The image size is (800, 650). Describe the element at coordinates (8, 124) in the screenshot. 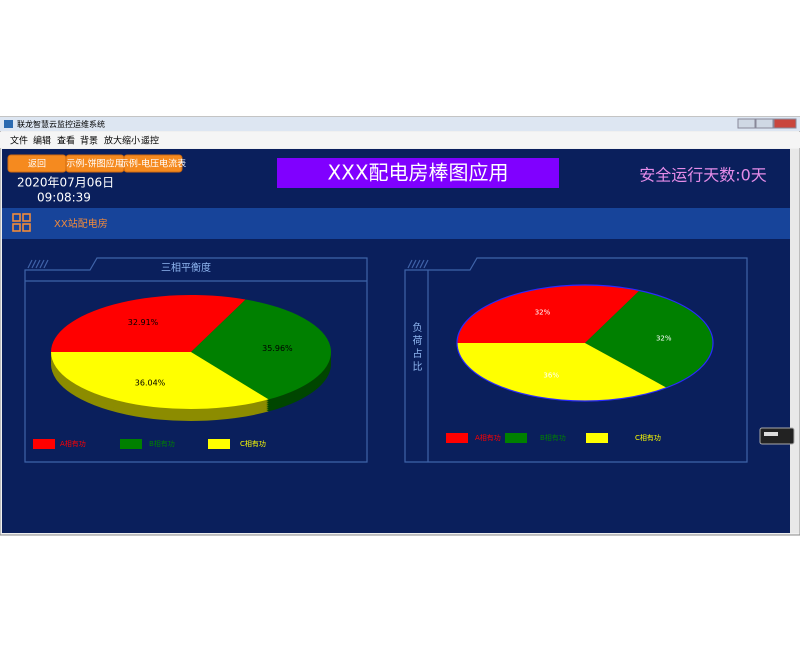

I see `app-icon` at that location.